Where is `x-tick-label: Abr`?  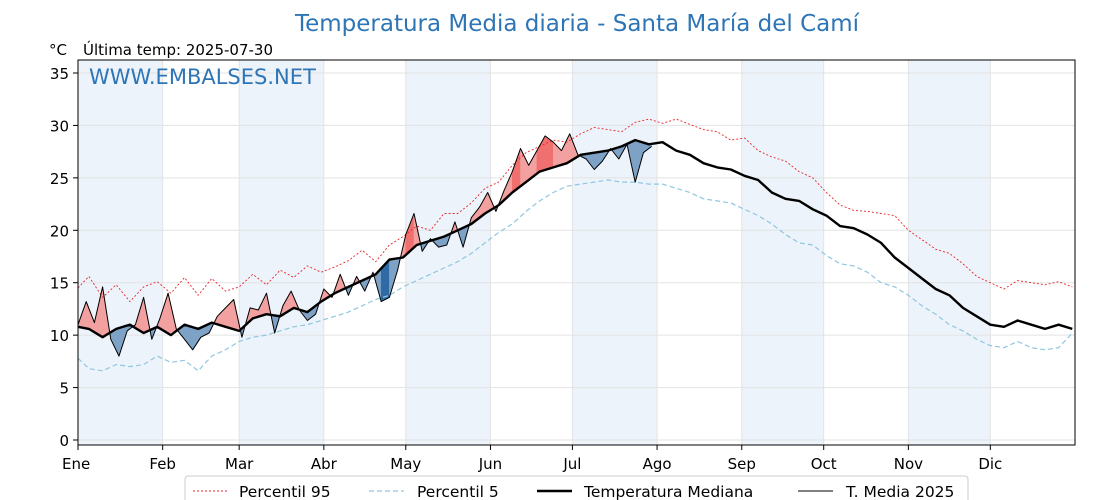 x-tick-label: Abr is located at coordinates (324, 464).